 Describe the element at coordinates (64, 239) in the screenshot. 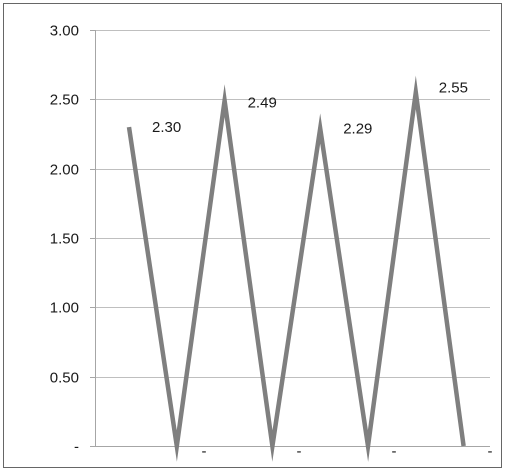

I see `y-tick-label: 1.50` at that location.